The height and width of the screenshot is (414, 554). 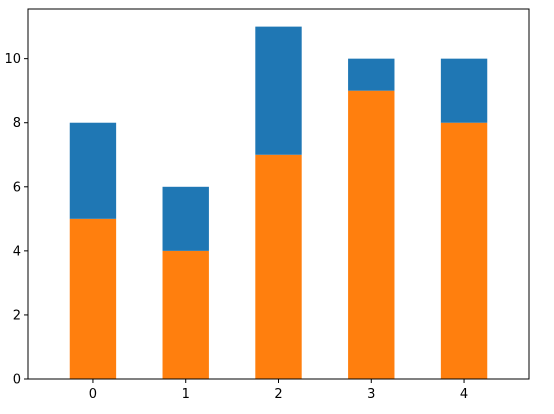 What do you see at coordinates (17, 315) in the screenshot?
I see `y-tick-label: 2` at bounding box center [17, 315].